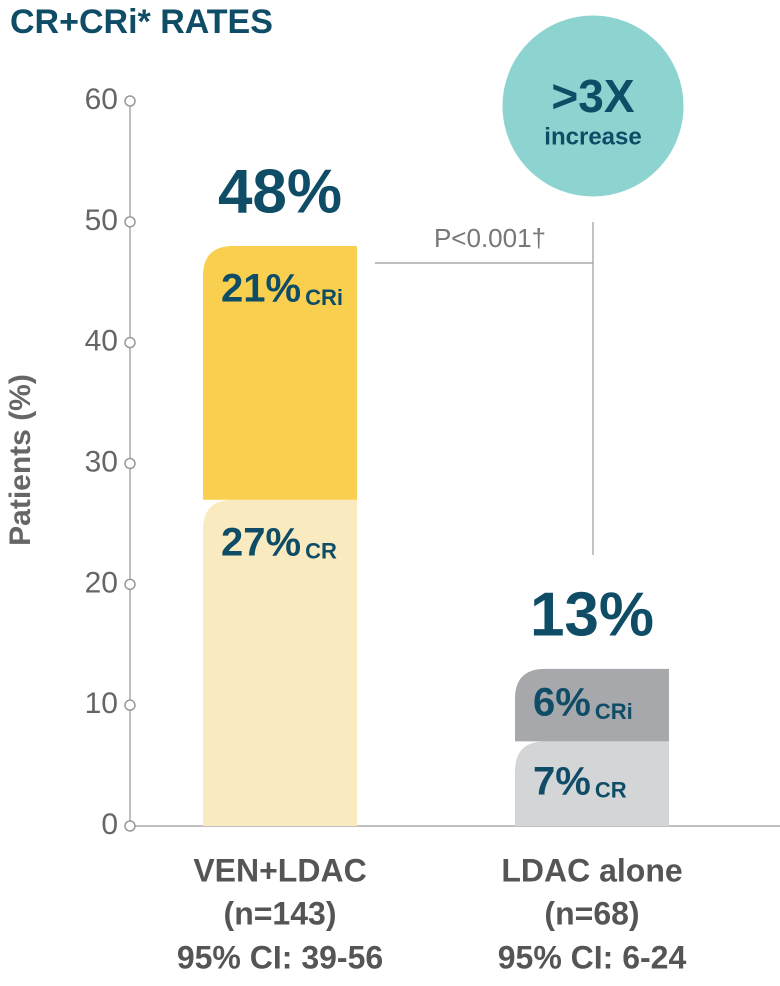  I want to click on chart-title: CR+CRi* RATES, so click(141, 22).